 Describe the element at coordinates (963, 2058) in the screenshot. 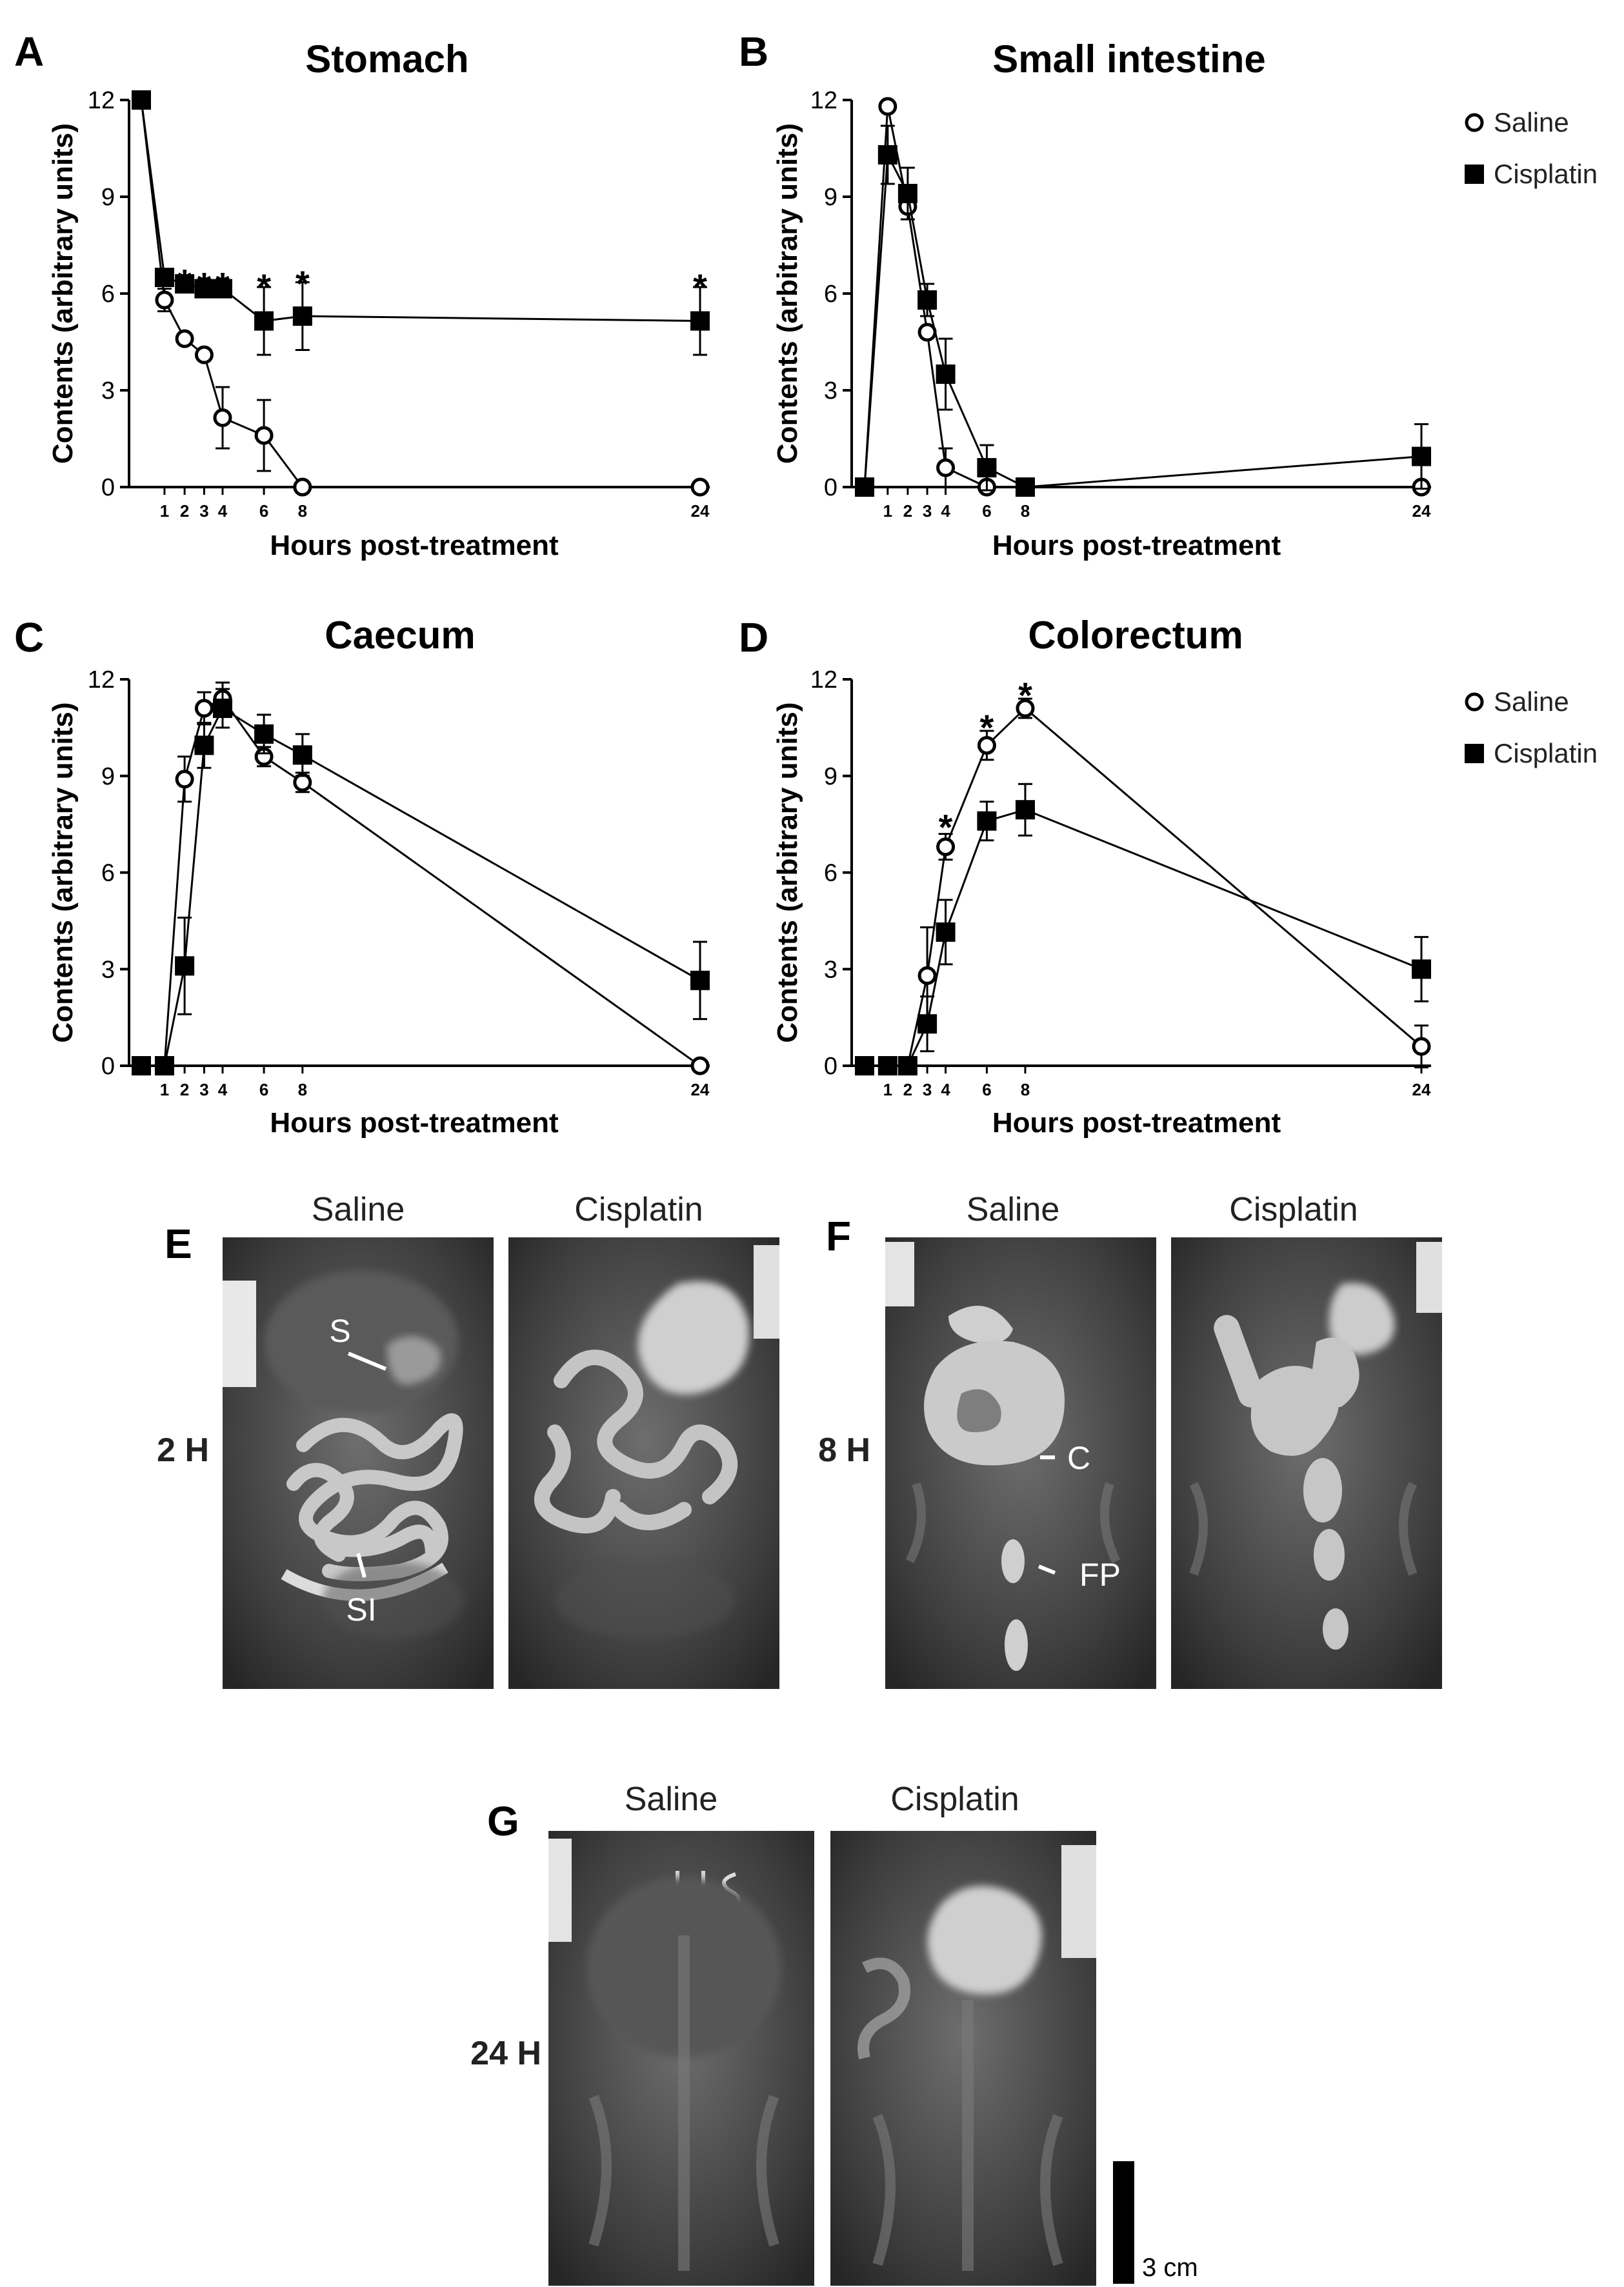

I see `xray-g-cisplatin` at that location.